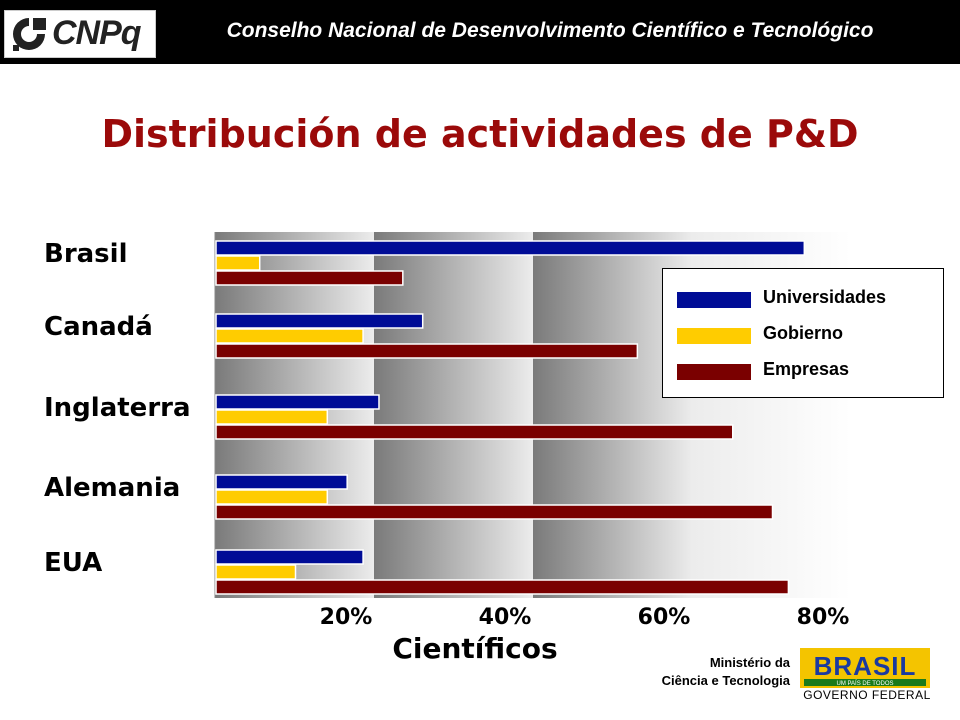 The image size is (960, 720). What do you see at coordinates (867, 695) in the screenshot?
I see `government-label: GOVERNO FEDERAL` at bounding box center [867, 695].